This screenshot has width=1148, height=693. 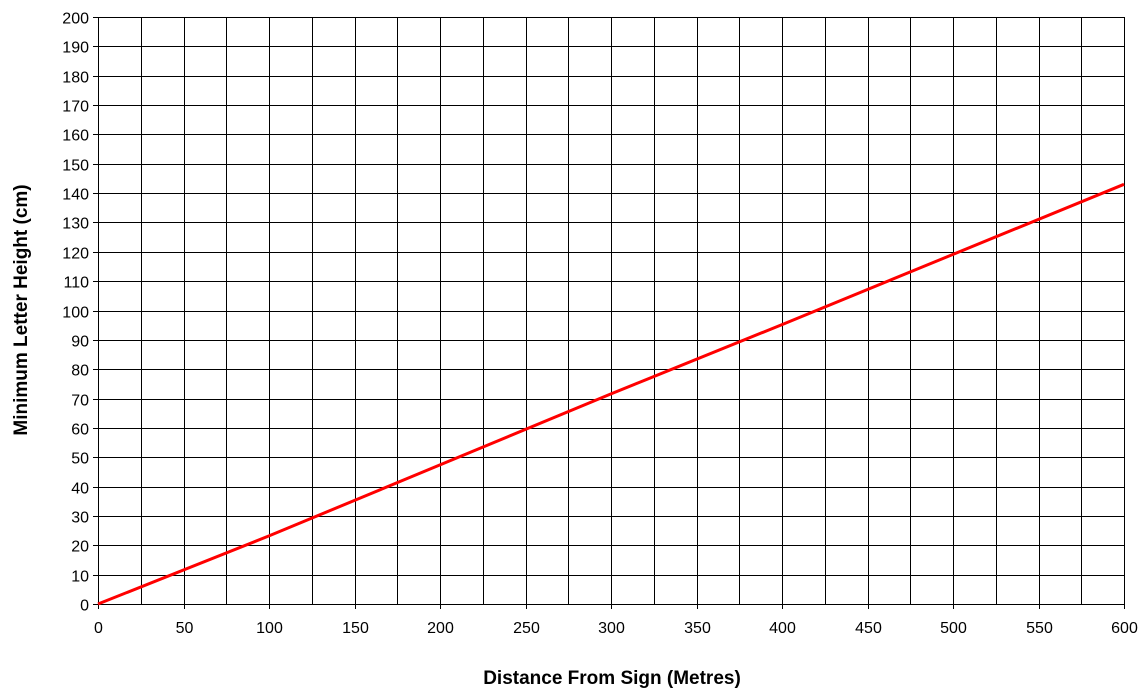 What do you see at coordinates (80, 518) in the screenshot?
I see `y-tick-label: 30` at bounding box center [80, 518].